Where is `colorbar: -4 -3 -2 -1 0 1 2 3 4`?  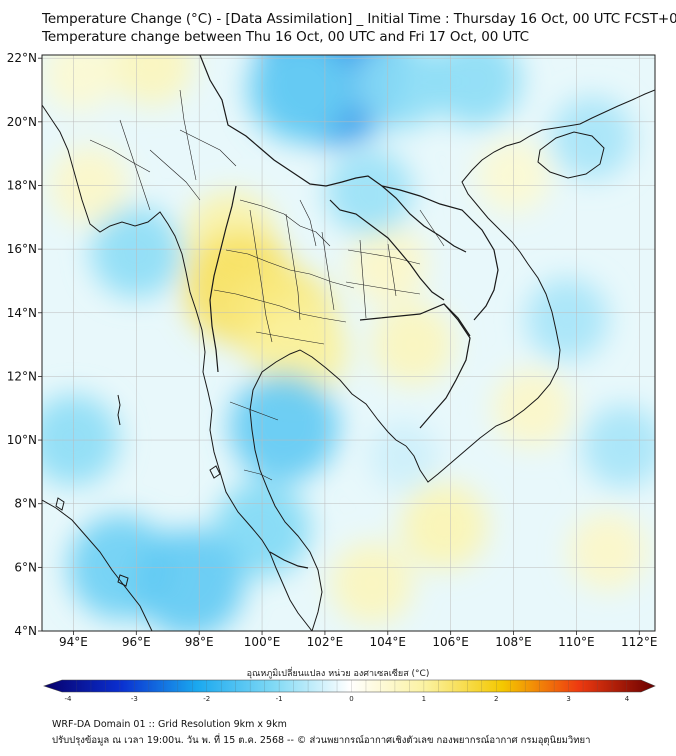
colorbar: -4 -3 -2 -1 0 1 2 3 4 is located at coordinates (349, 691).